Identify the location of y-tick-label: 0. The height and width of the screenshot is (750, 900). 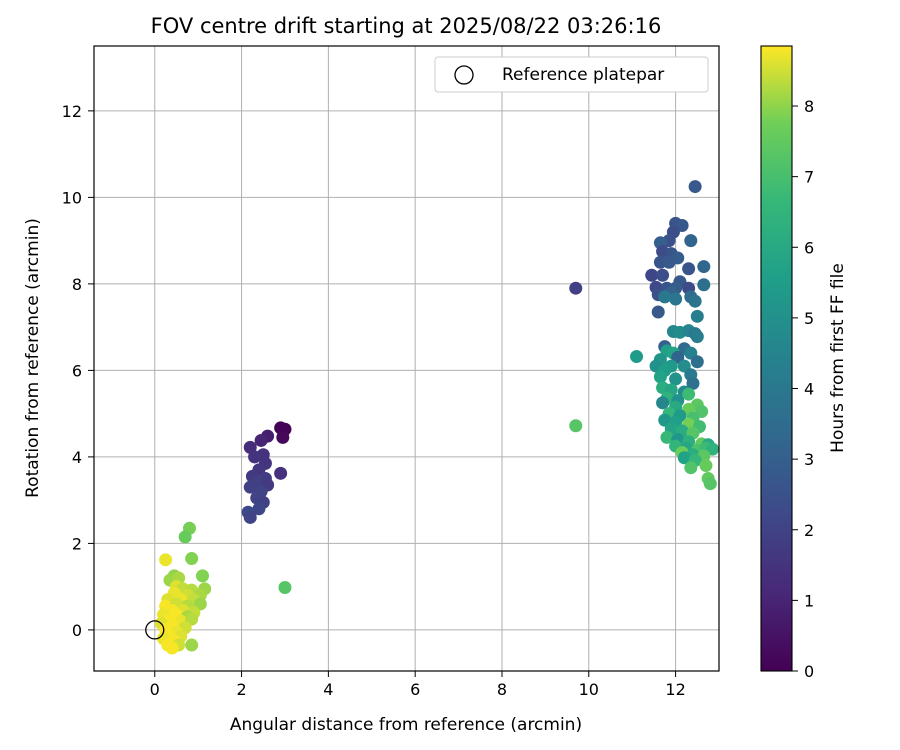
(77, 630).